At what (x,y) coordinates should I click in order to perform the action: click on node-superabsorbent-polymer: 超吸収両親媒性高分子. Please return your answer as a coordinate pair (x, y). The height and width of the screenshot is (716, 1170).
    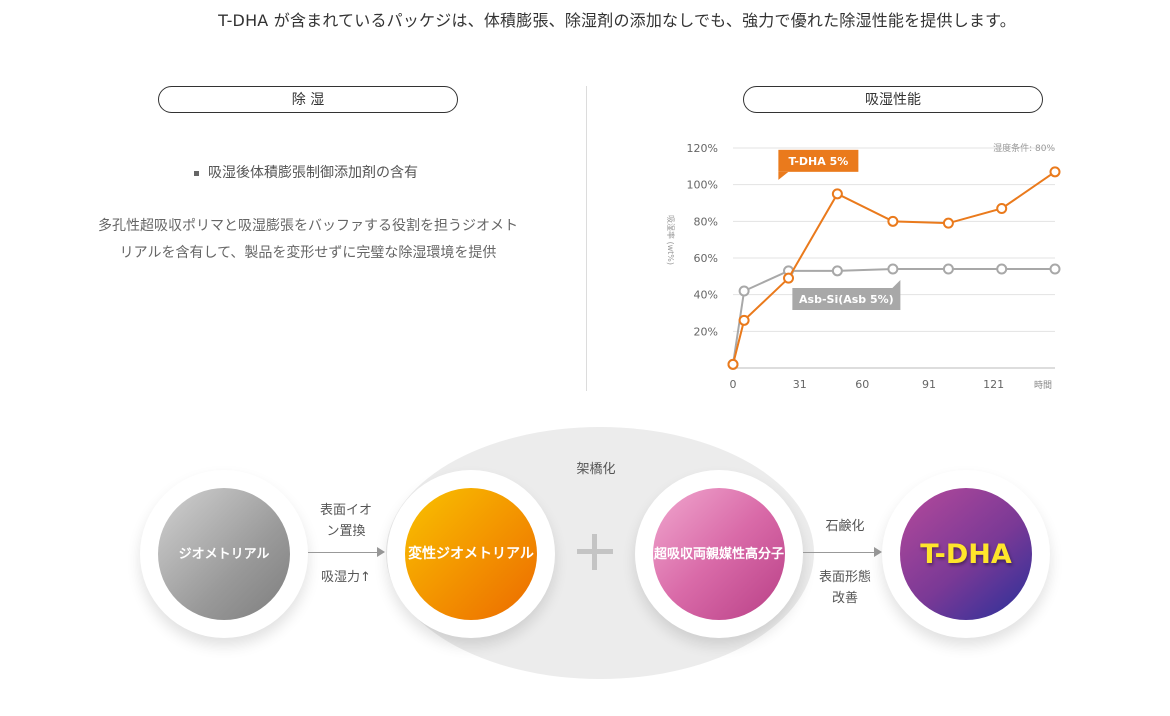
    Looking at the image, I should click on (719, 554).